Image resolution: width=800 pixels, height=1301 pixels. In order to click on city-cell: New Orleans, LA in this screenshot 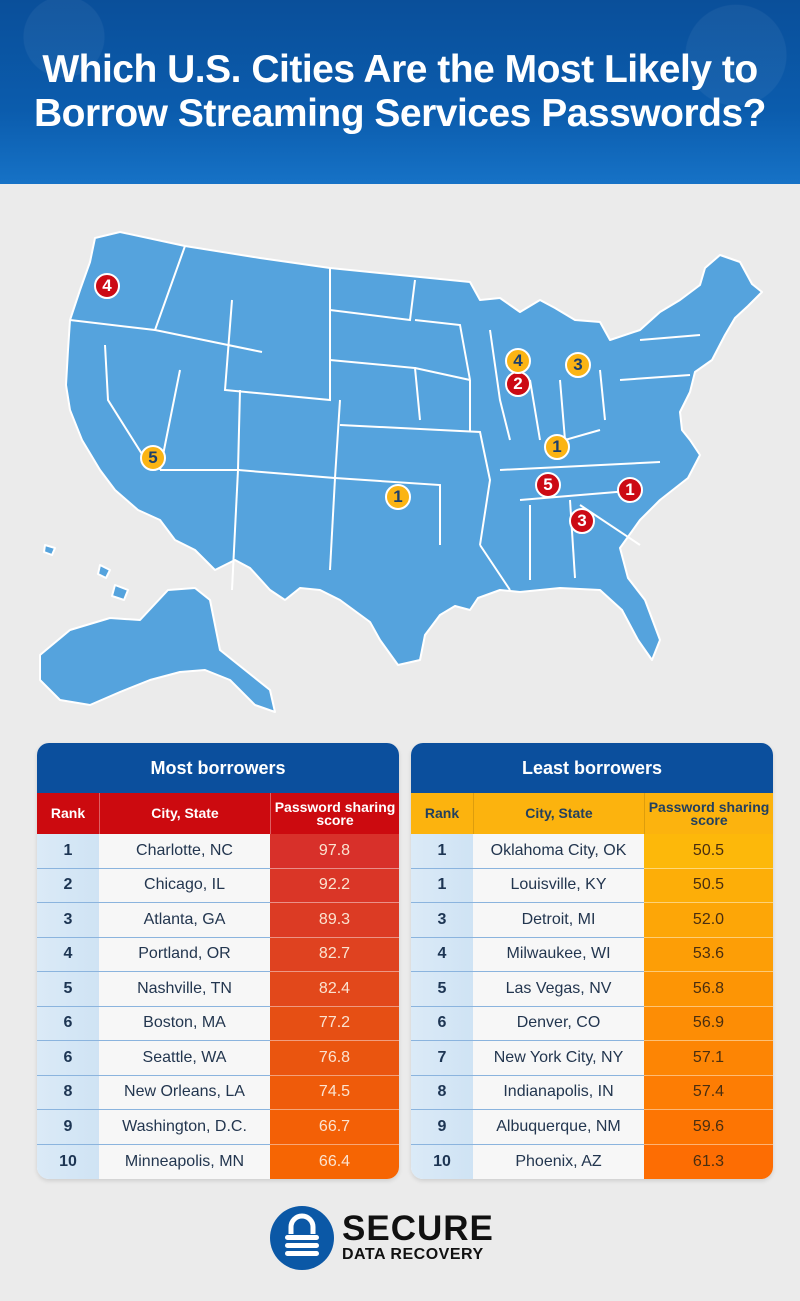, I will do `click(184, 1092)`.